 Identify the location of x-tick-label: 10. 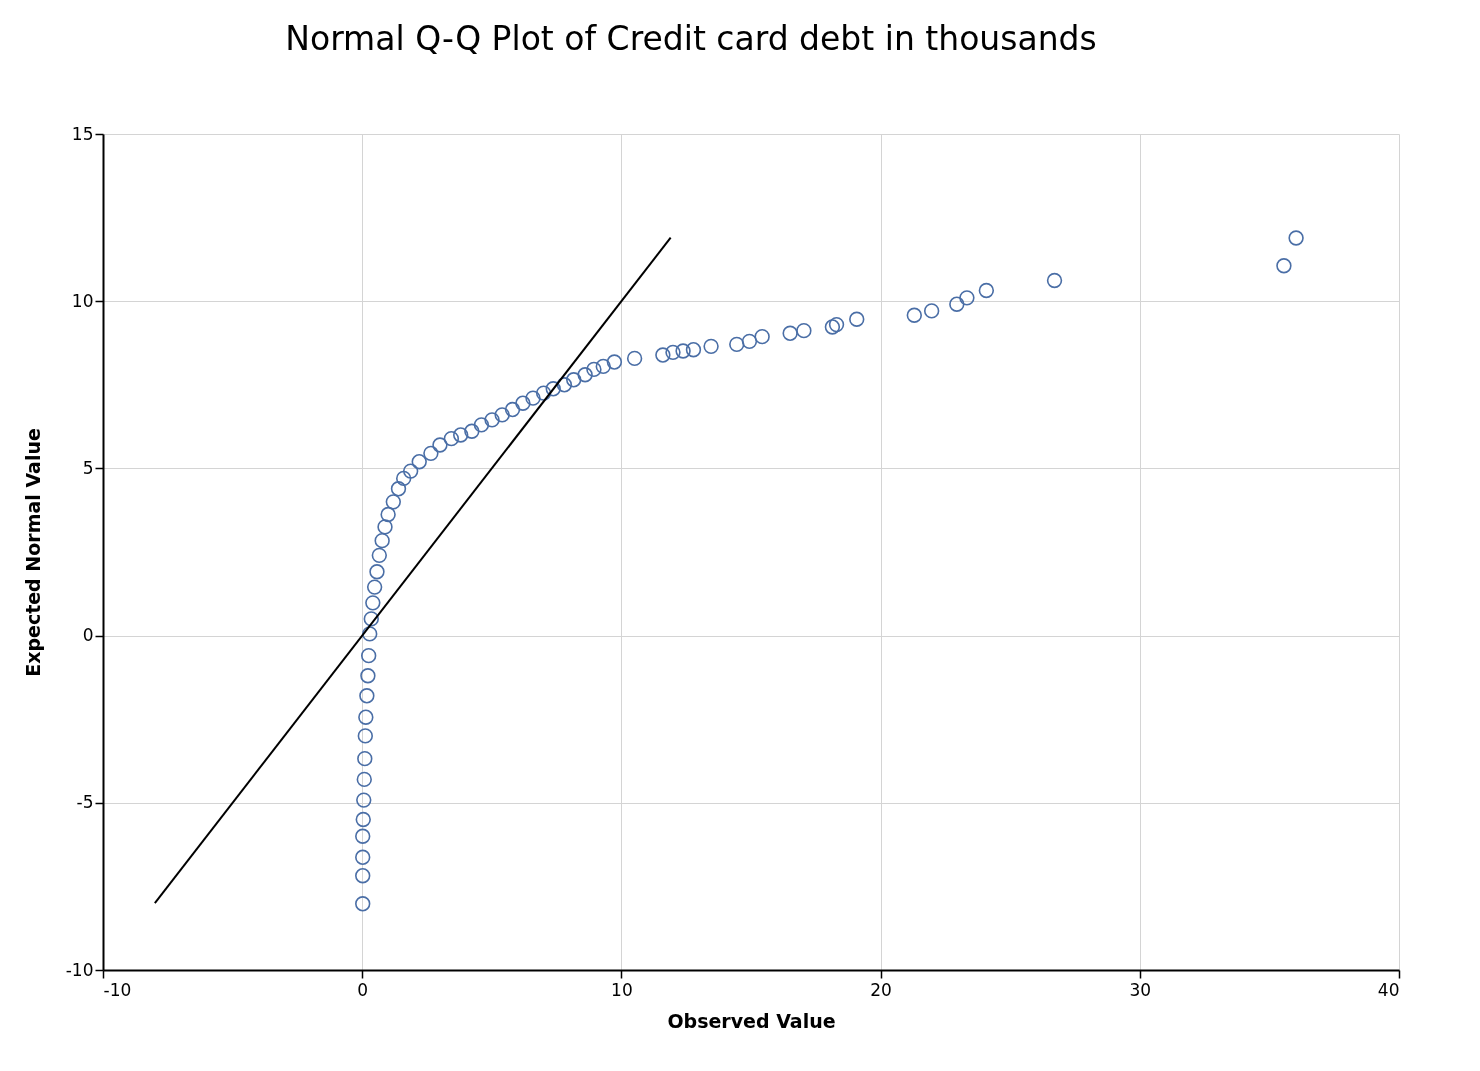
(622, 989).